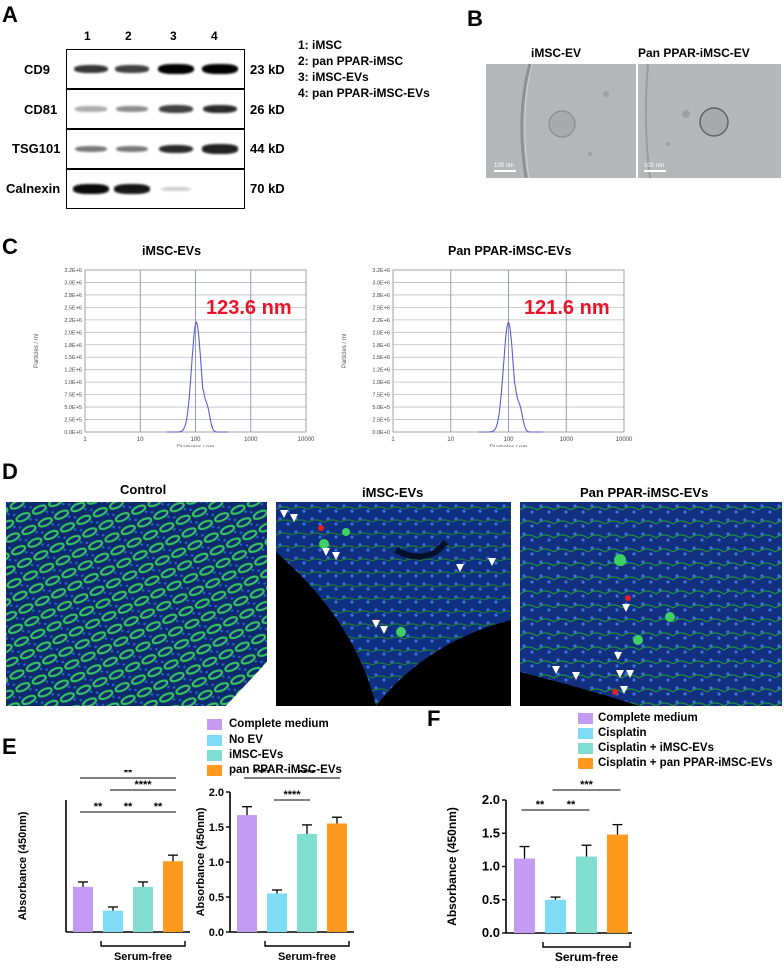 The image size is (784, 974). What do you see at coordinates (214, 36) in the screenshot?
I see `lane-label: 4` at bounding box center [214, 36].